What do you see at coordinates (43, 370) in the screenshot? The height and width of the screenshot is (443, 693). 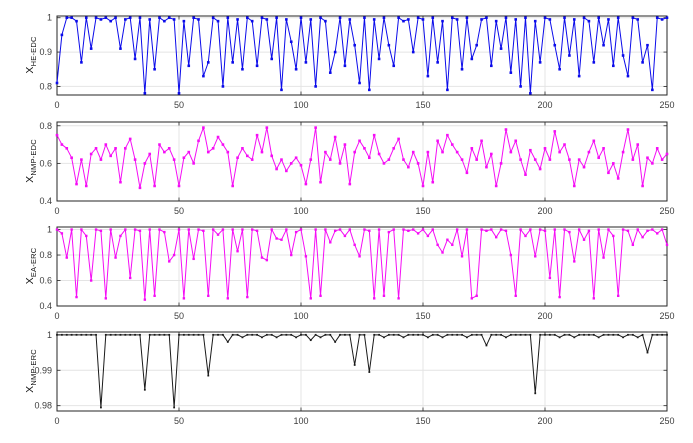 I see `svg-text: 0.99` at bounding box center [43, 370].